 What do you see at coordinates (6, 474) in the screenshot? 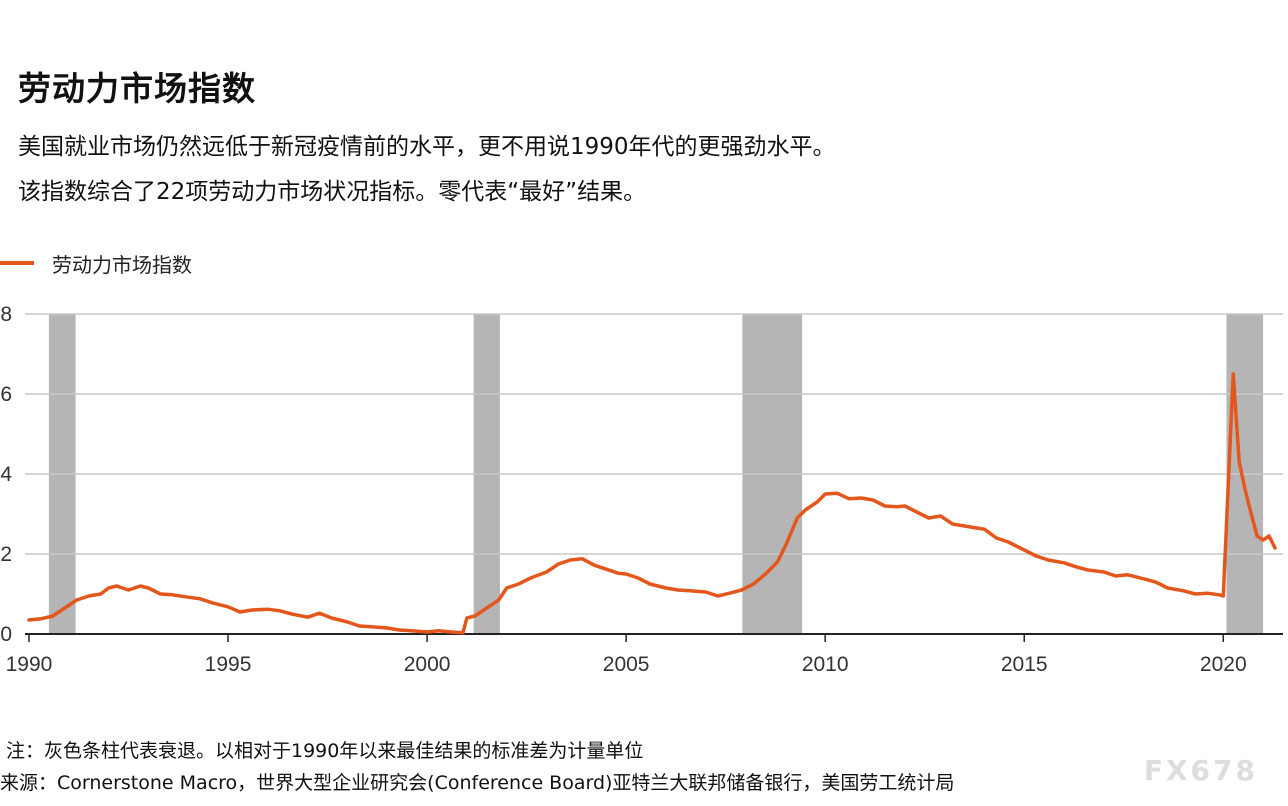
I see `y-tick-label: 4` at bounding box center [6, 474].